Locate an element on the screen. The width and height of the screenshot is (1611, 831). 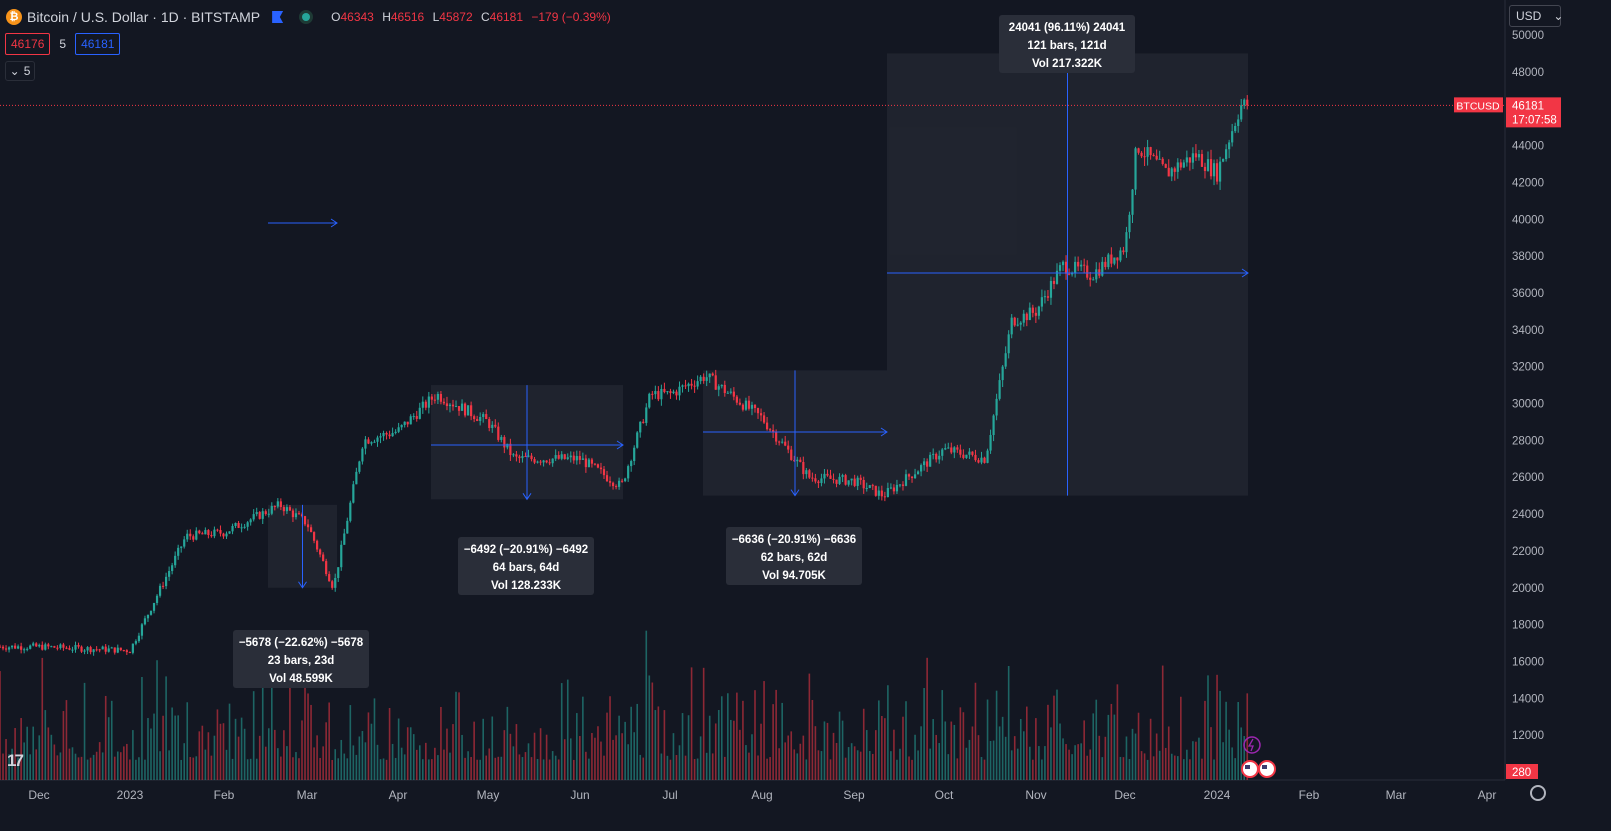
low-value: 45872 is located at coordinates (456, 17).